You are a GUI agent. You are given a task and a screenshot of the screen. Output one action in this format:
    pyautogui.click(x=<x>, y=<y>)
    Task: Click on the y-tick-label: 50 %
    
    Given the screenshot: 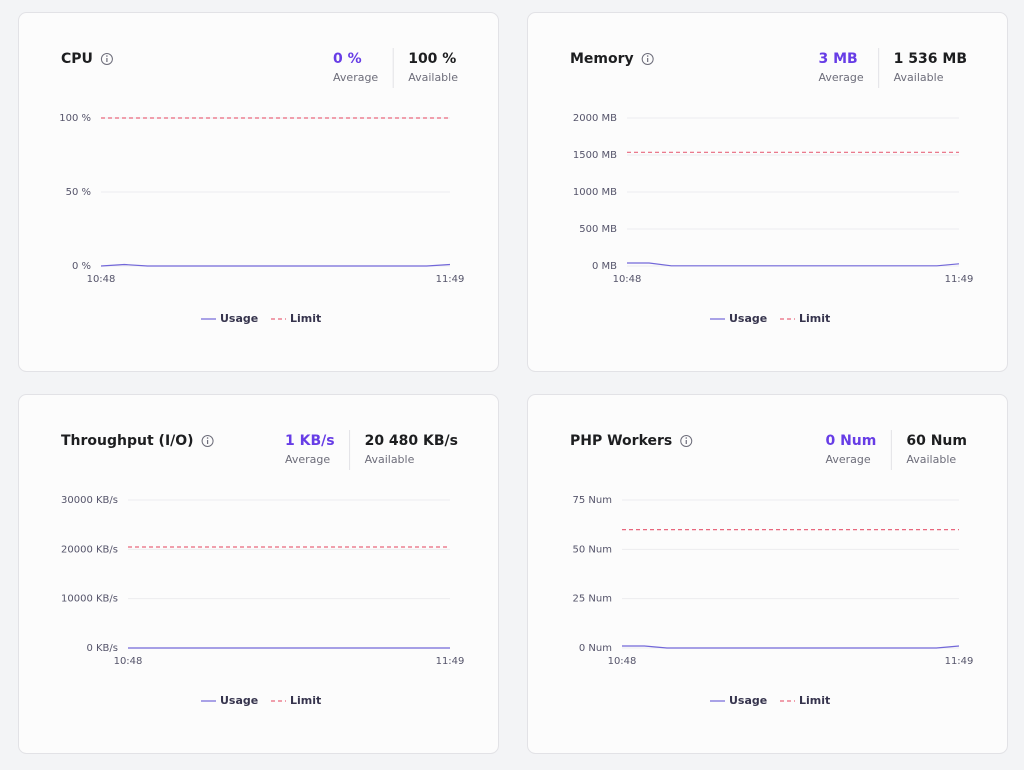 What is the action you would take?
    pyautogui.click(x=78, y=192)
    